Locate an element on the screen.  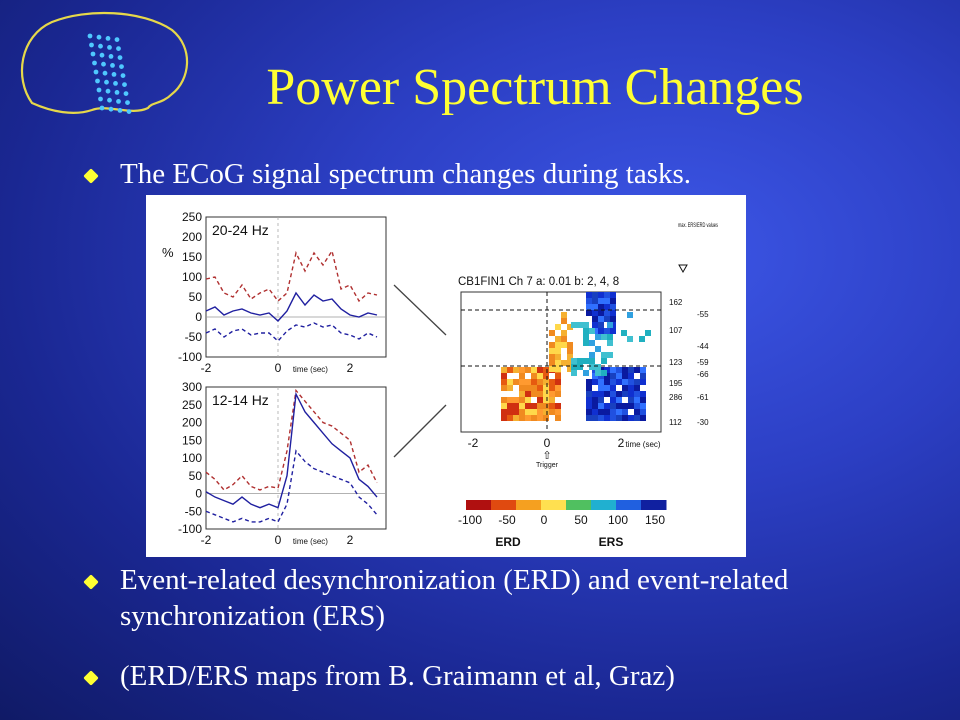
y-tick-label: 250 is located at coordinates (192, 217).